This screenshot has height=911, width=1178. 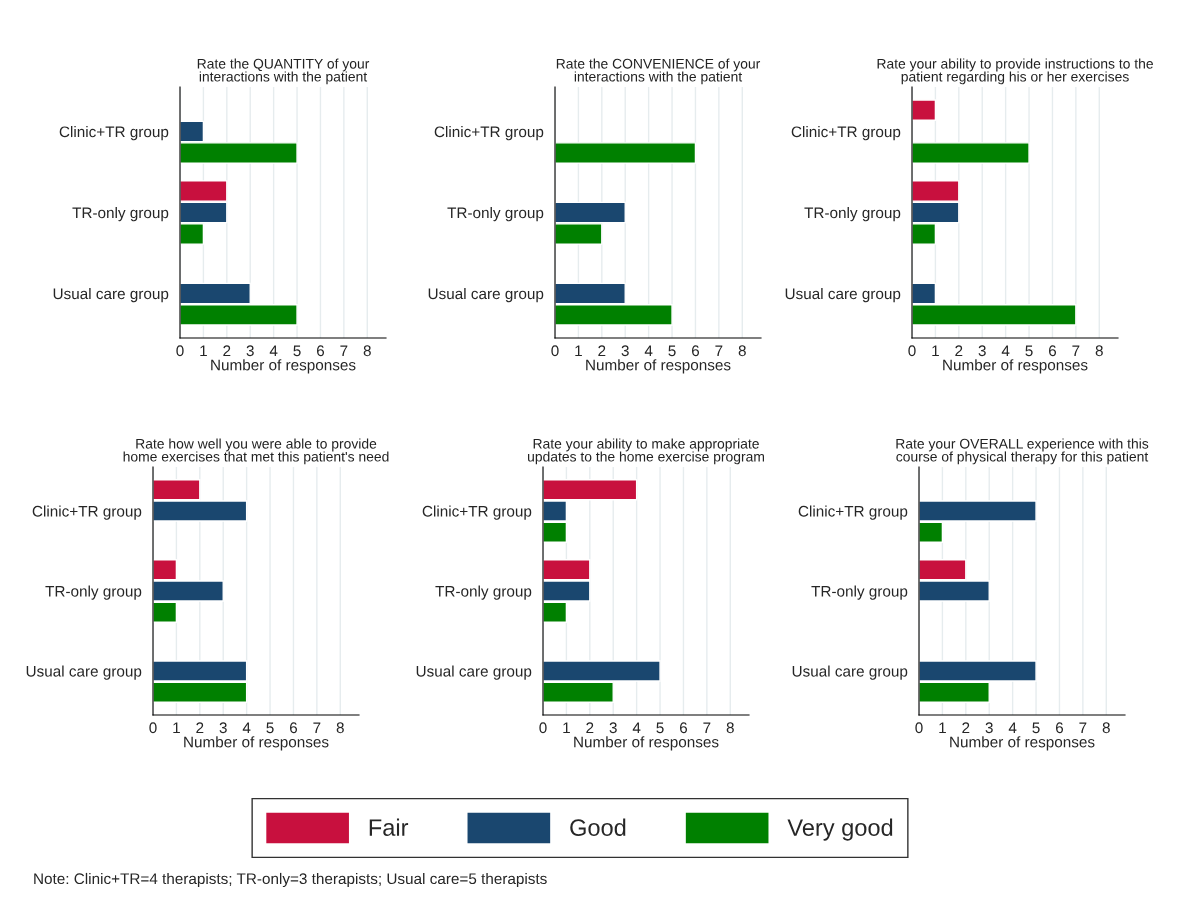 I want to click on legend-label: Very good, so click(x=840, y=829).